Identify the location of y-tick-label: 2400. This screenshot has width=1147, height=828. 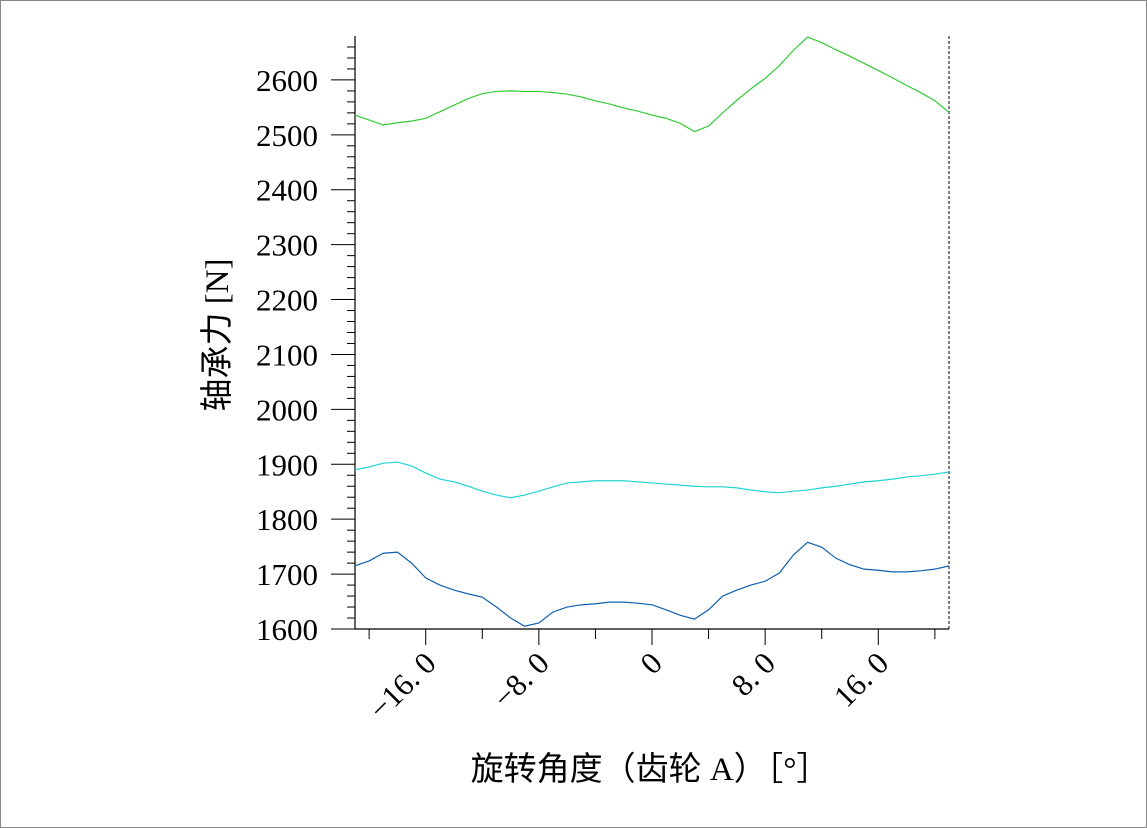
(287, 190).